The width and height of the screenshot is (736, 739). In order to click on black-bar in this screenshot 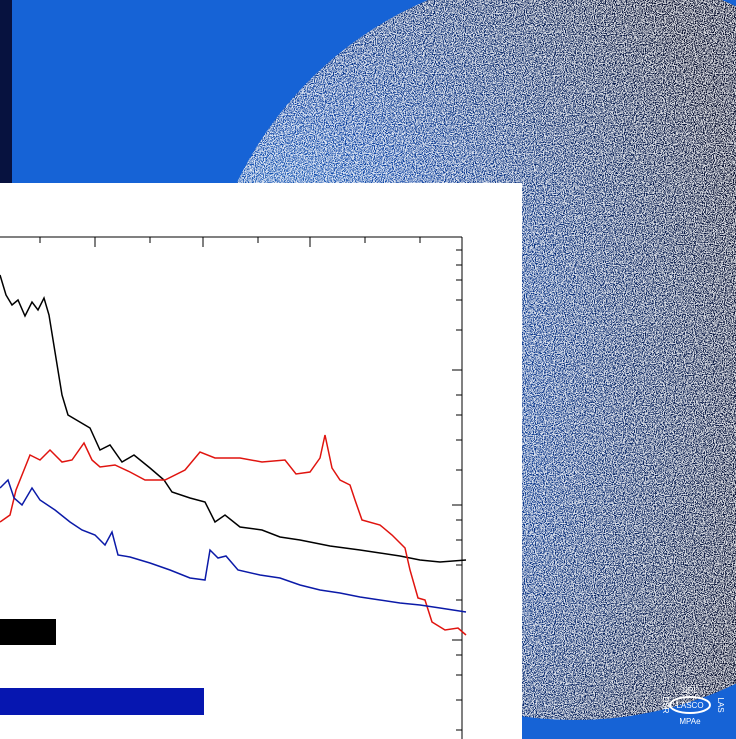, I will do `click(28, 632)`.